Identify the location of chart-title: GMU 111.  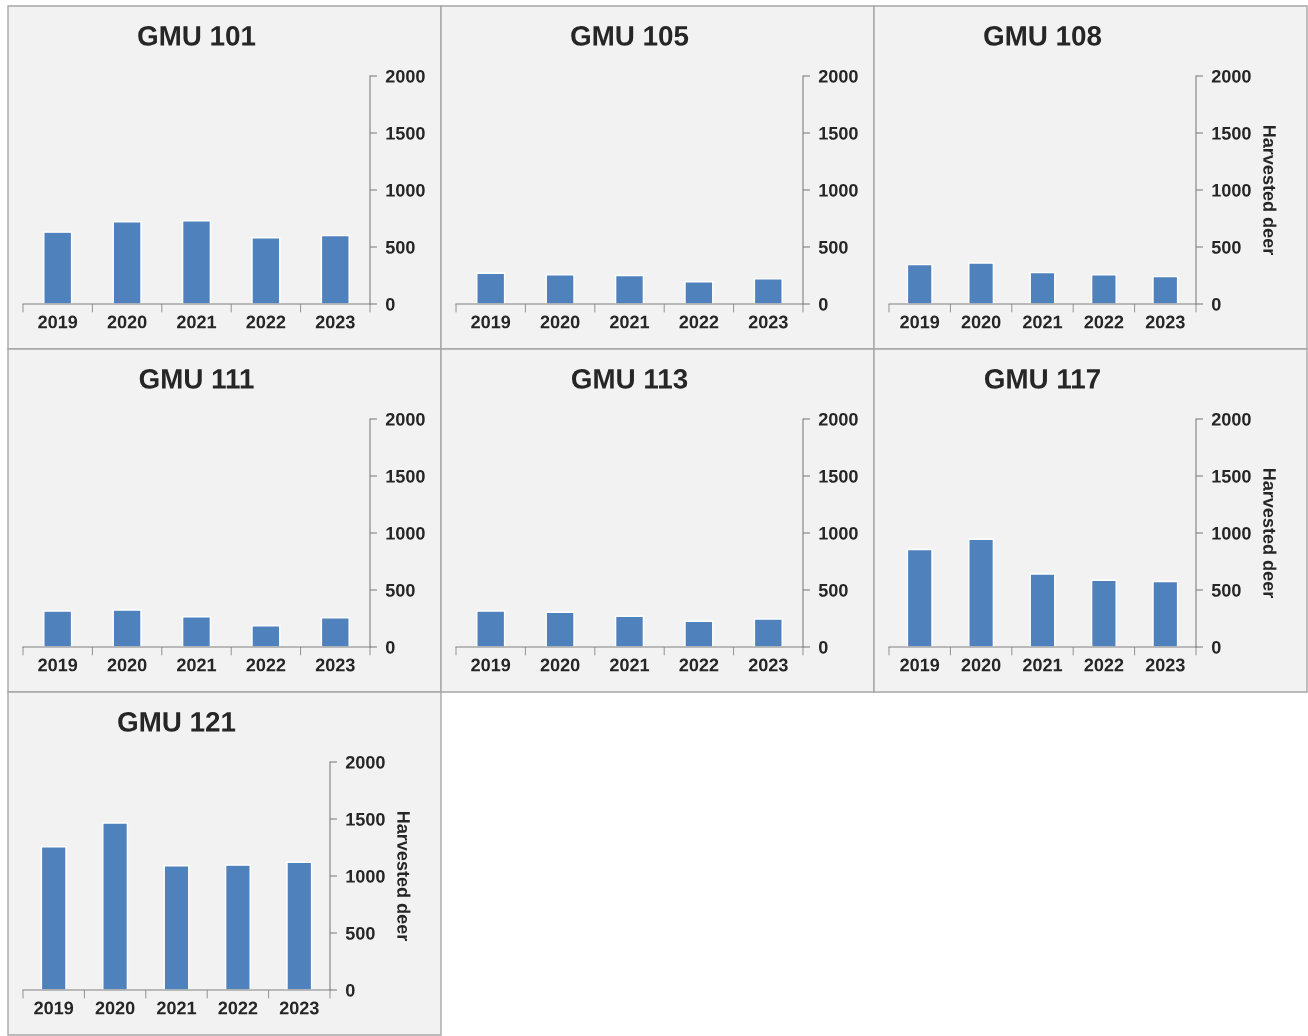
(196, 379).